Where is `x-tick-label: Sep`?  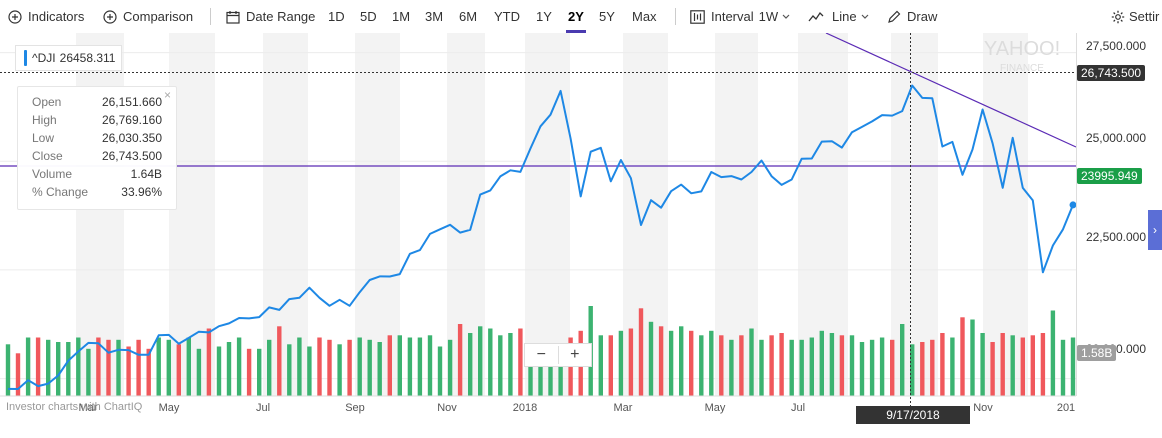
x-tick-label: Sep is located at coordinates (355, 408).